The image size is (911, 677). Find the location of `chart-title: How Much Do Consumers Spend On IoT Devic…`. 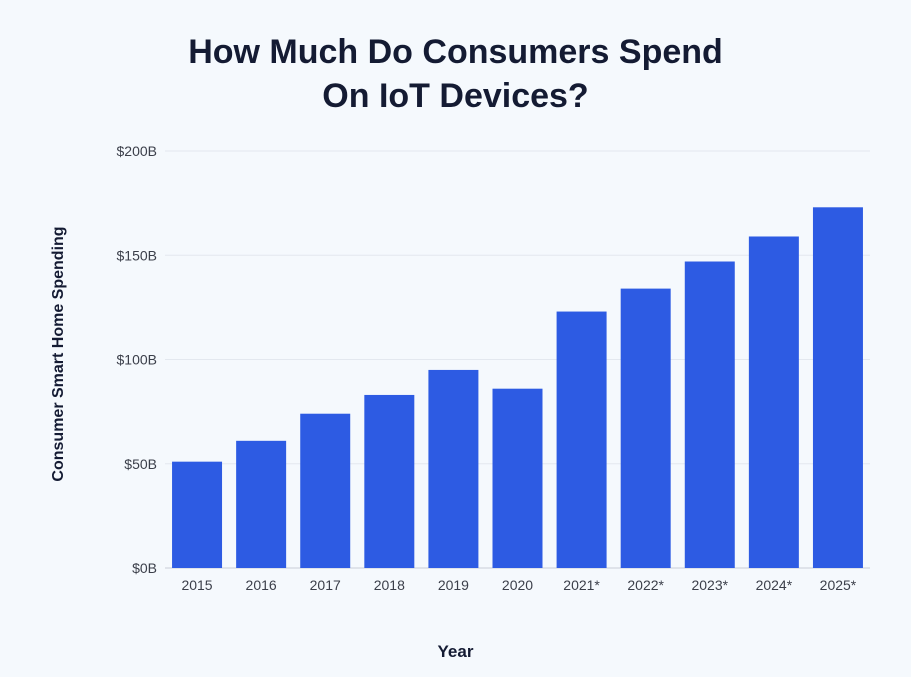

chart-title: How Much Do Consumers Spend On IoT Devic… is located at coordinates (455, 74).